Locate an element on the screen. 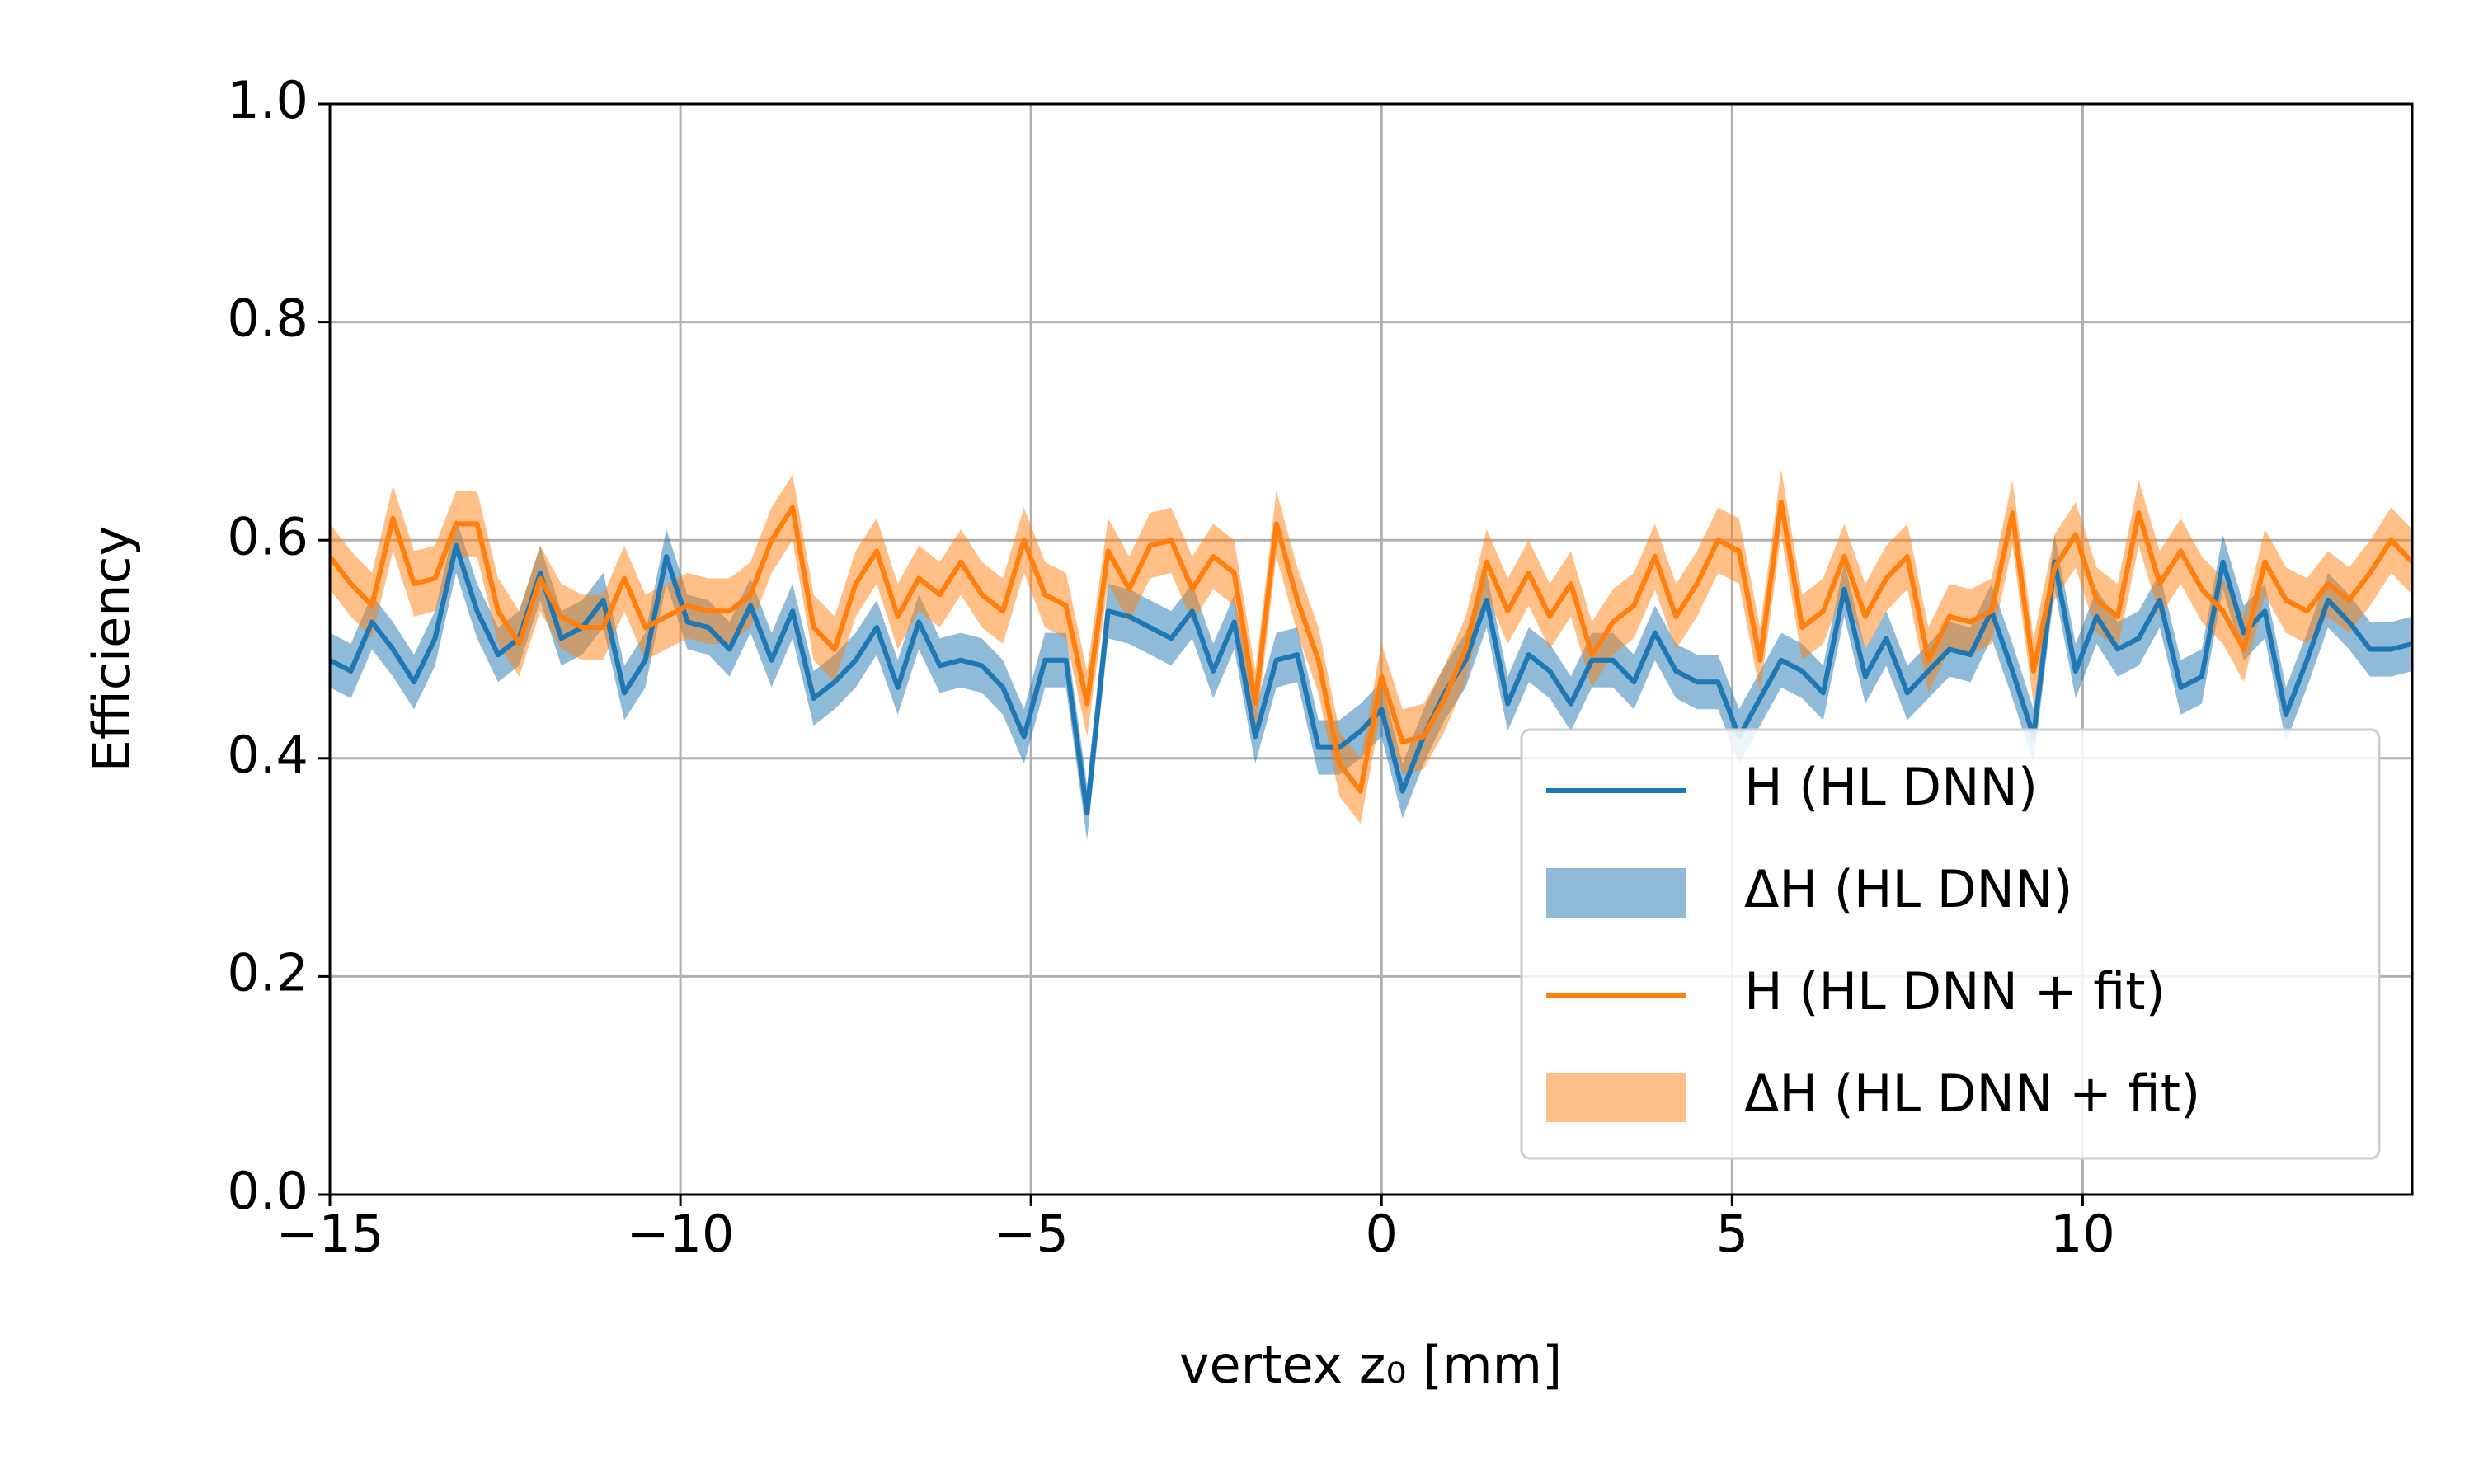  x-tick-label: −10 is located at coordinates (681, 1234).